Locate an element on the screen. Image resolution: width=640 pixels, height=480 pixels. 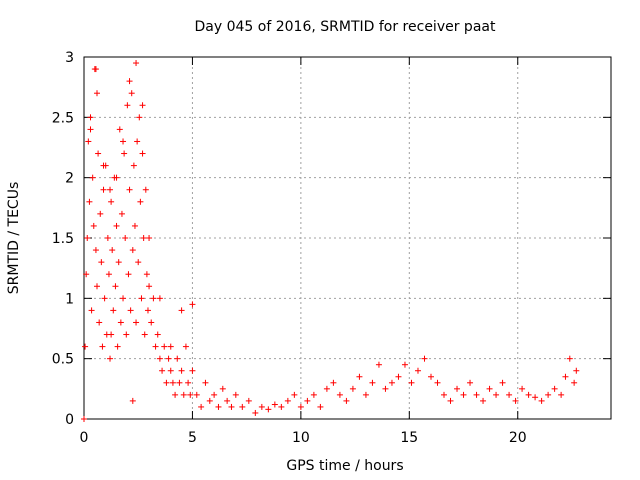
x-tick-label: 20 is located at coordinates (518, 438).